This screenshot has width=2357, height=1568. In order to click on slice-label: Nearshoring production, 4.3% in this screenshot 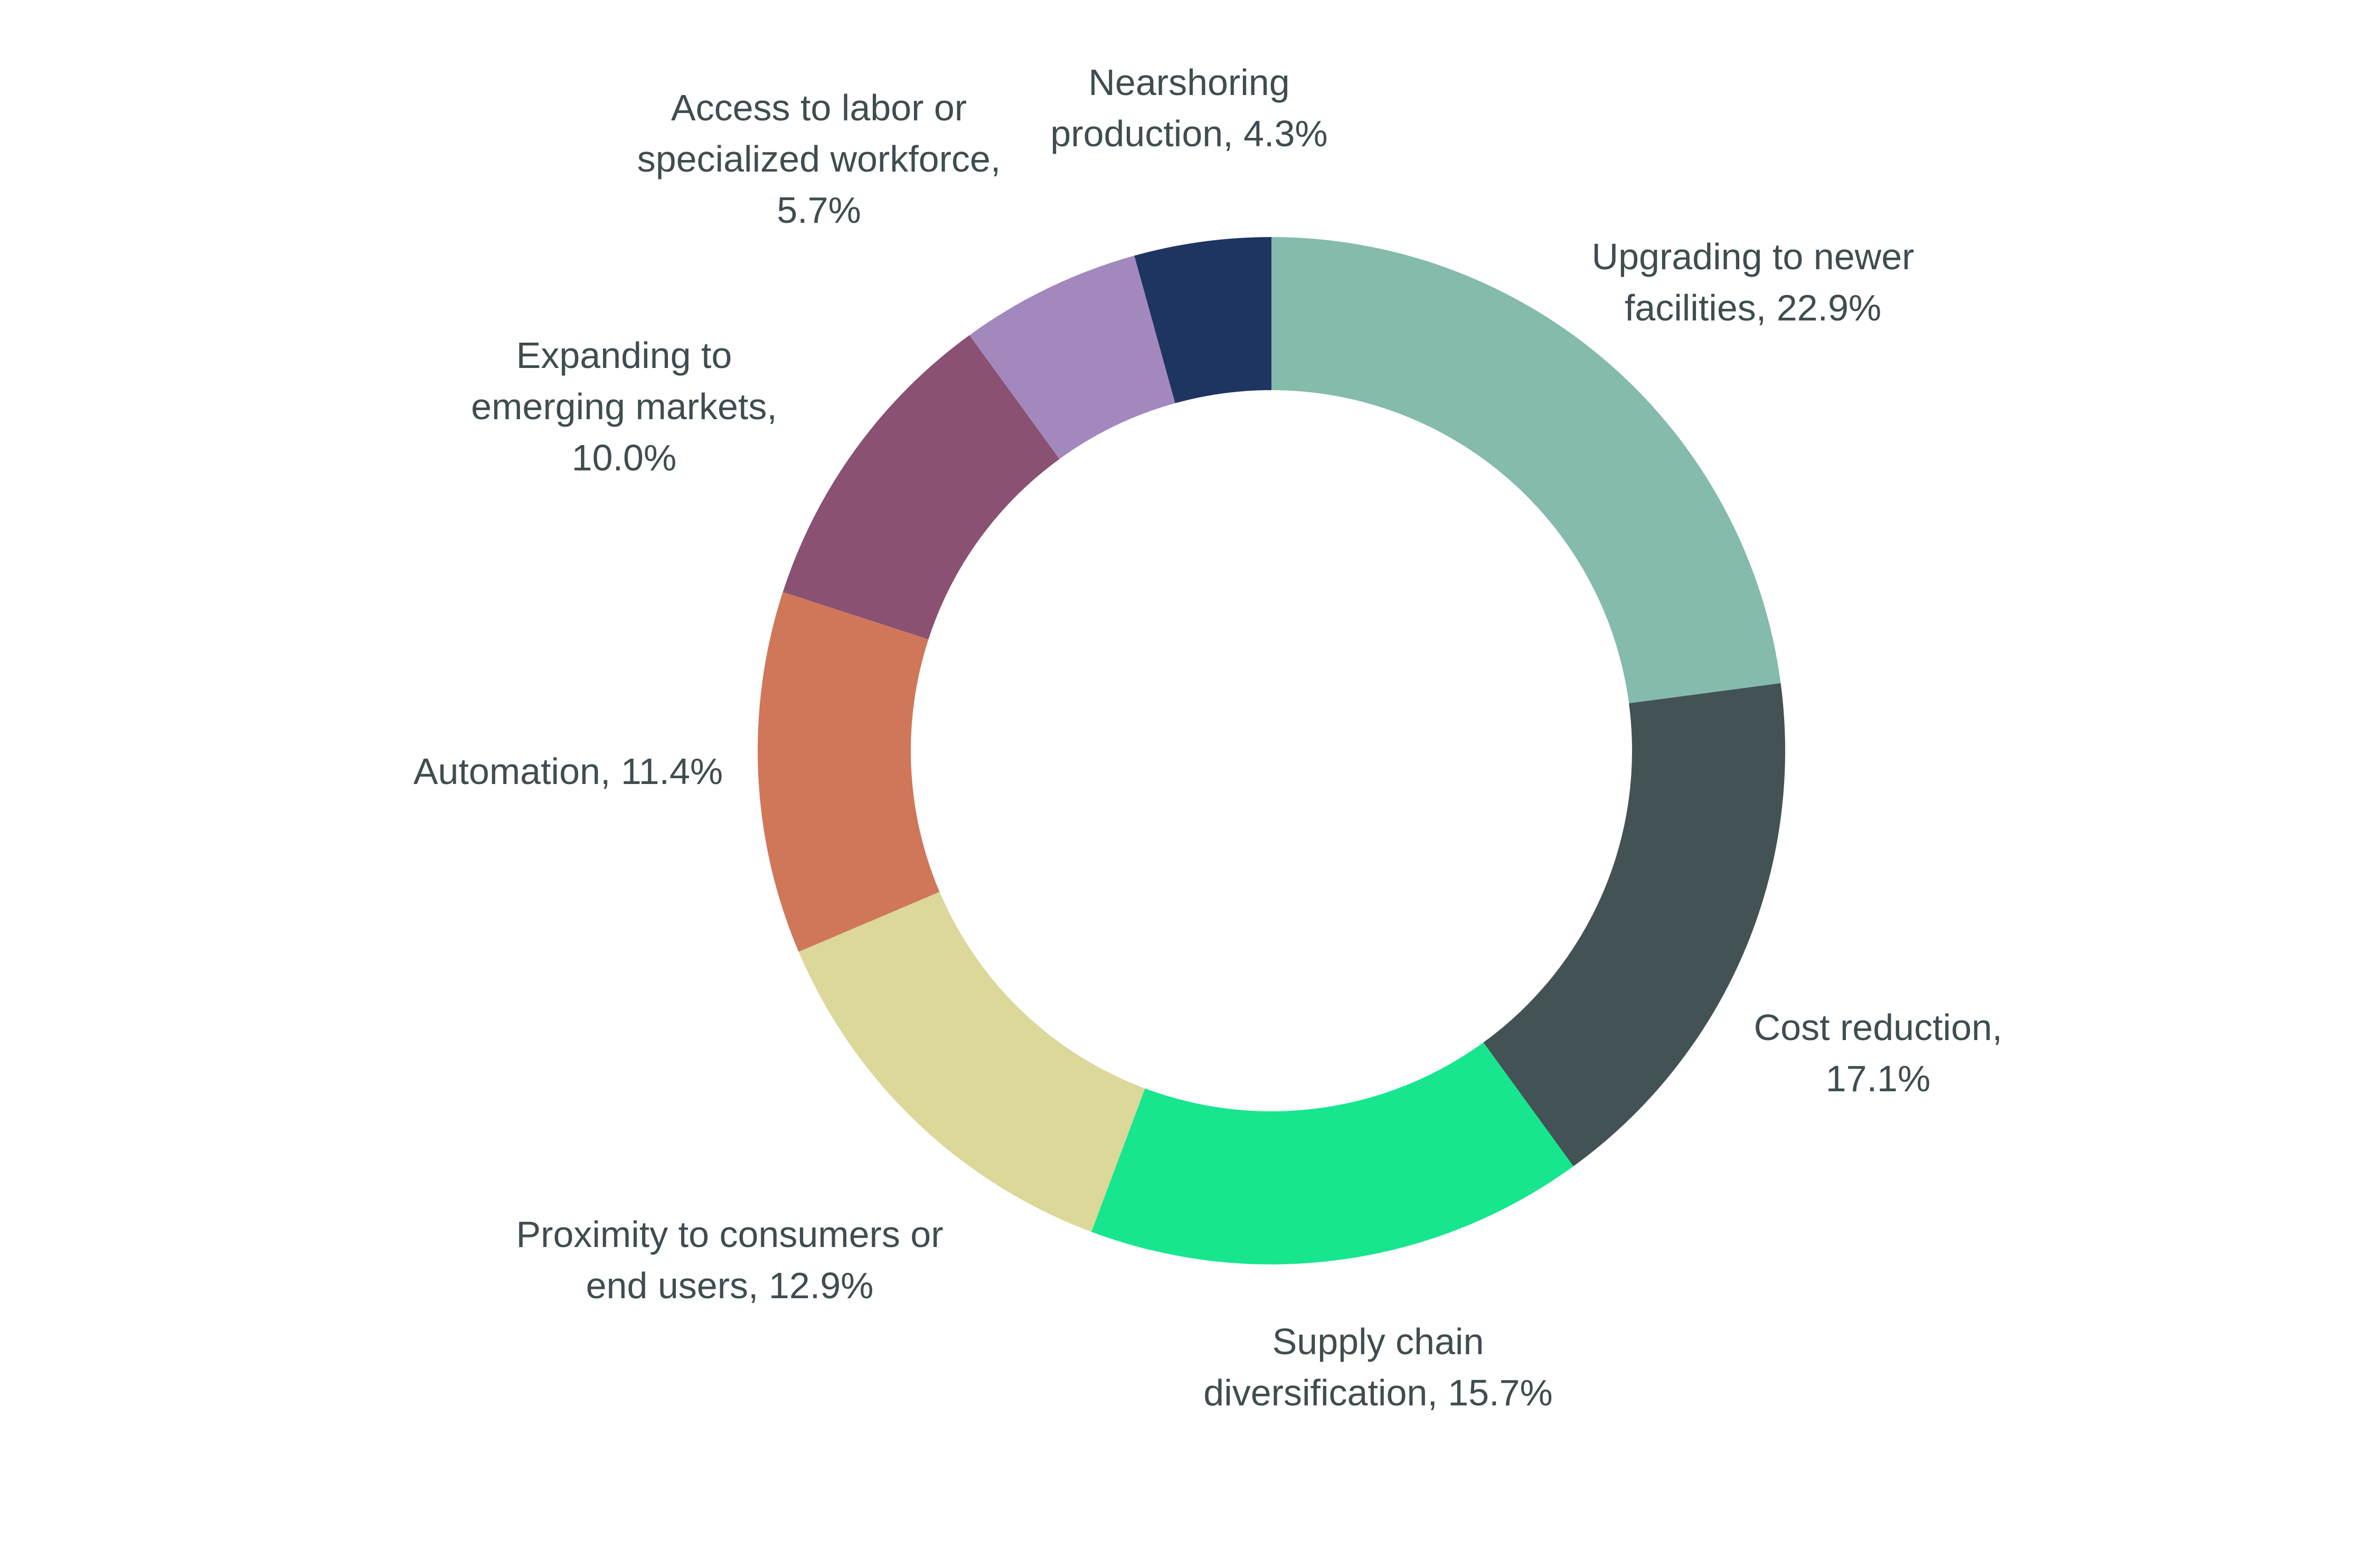, I will do `click(1188, 108)`.